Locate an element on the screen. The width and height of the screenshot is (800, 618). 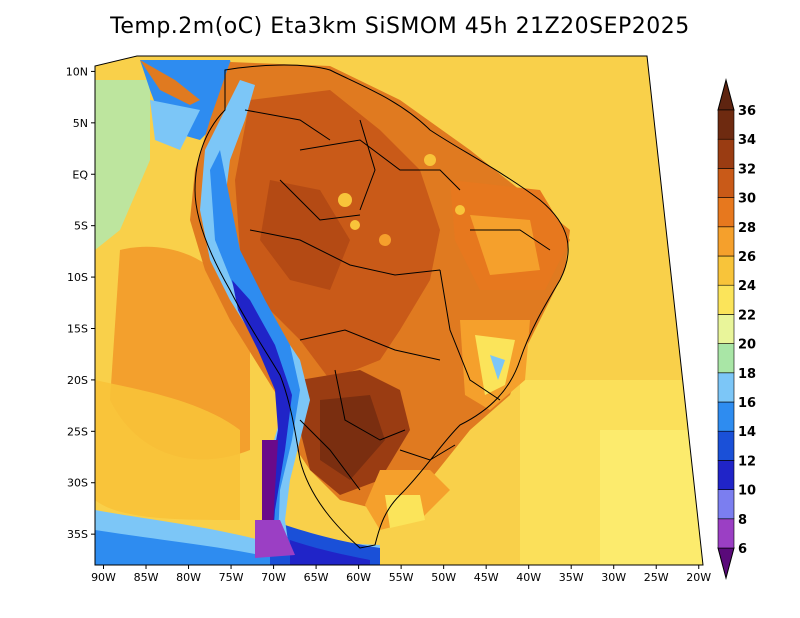
lon-tick-label: 55W is located at coordinates (401, 577).